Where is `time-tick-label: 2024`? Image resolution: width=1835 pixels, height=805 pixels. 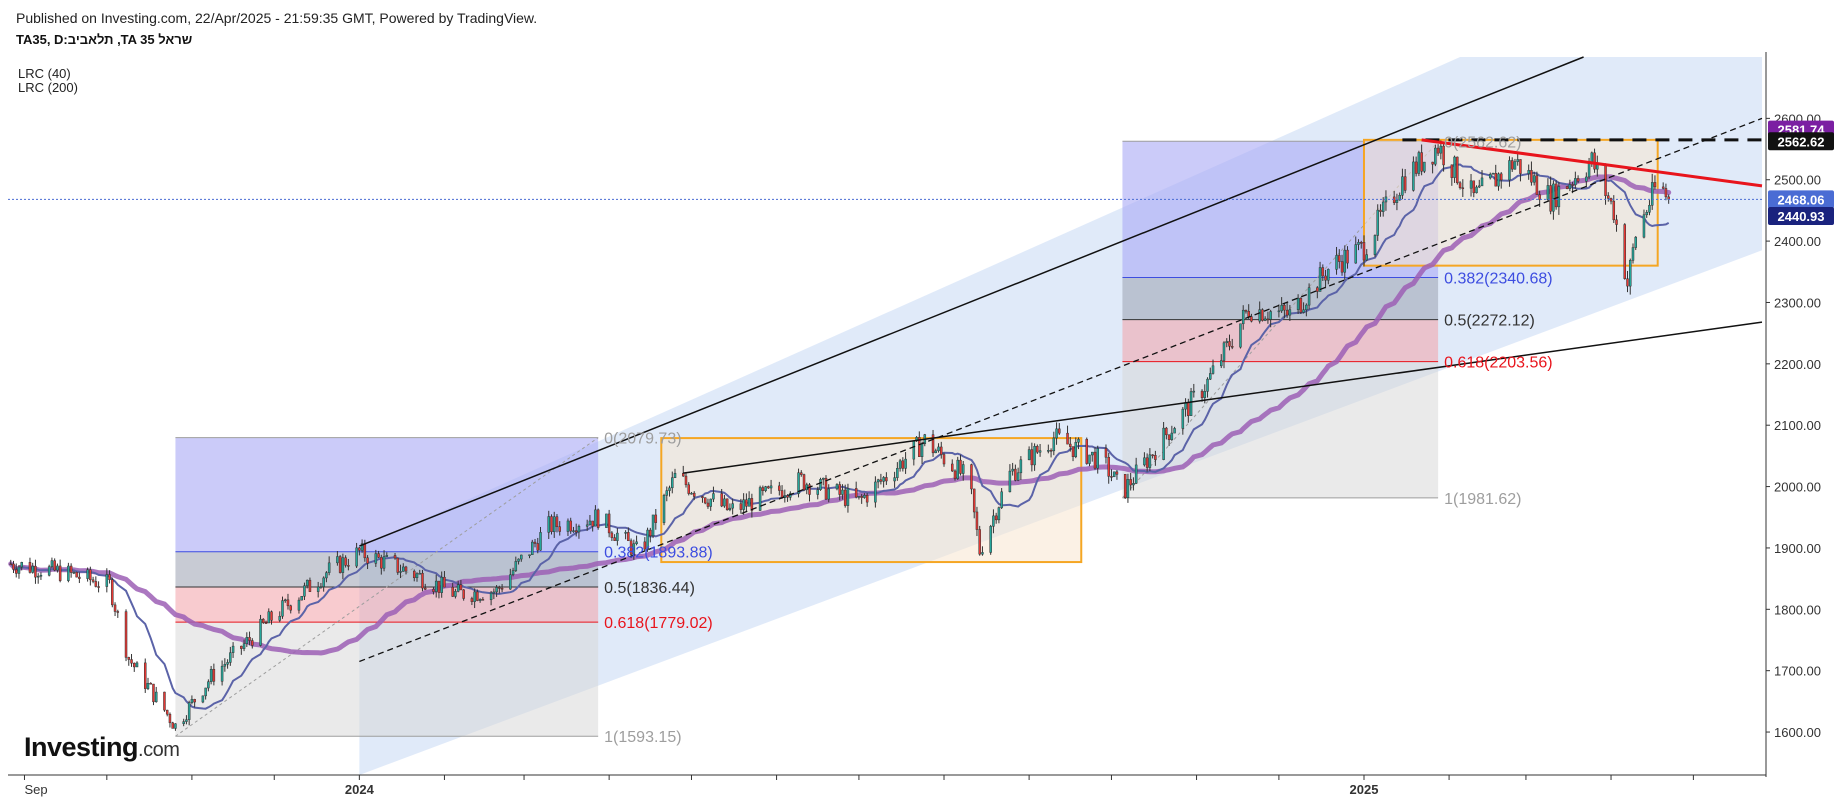 time-tick-label: 2024 is located at coordinates (360, 789).